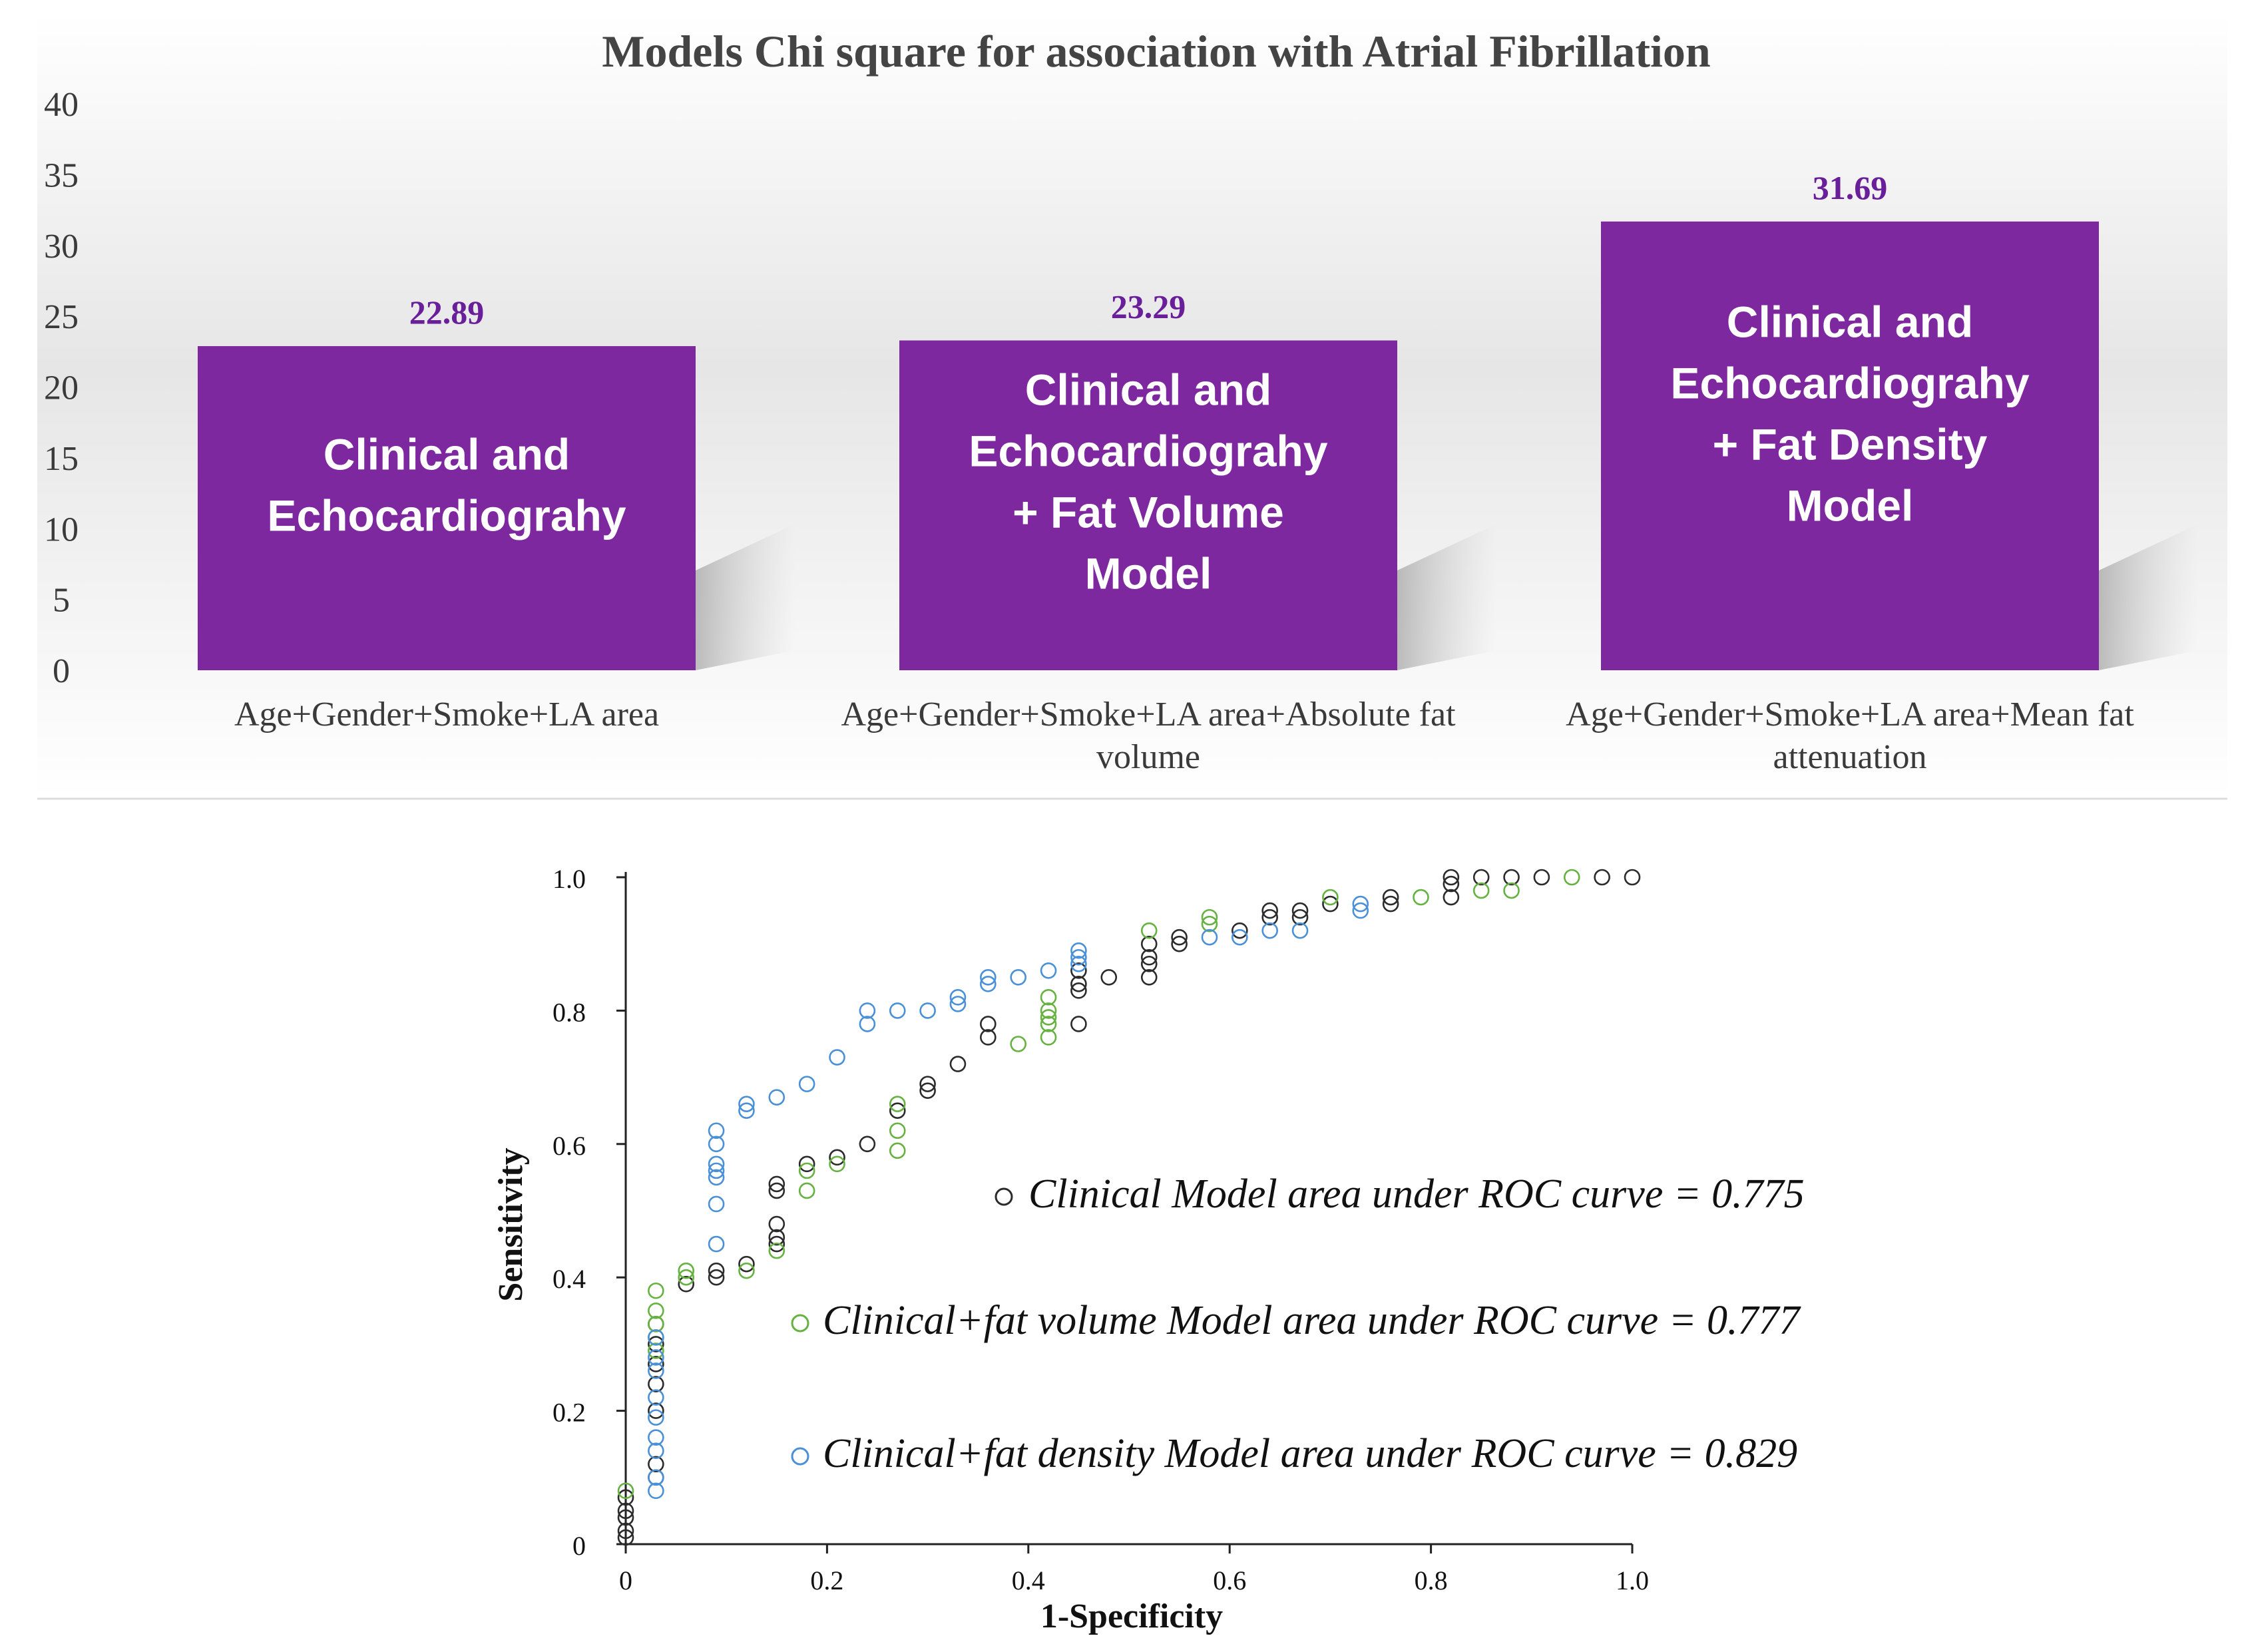 This screenshot has height=1652, width=2246. What do you see at coordinates (1849, 383) in the screenshot?
I see `bar-inner-label: Echocardiograhy` at bounding box center [1849, 383].